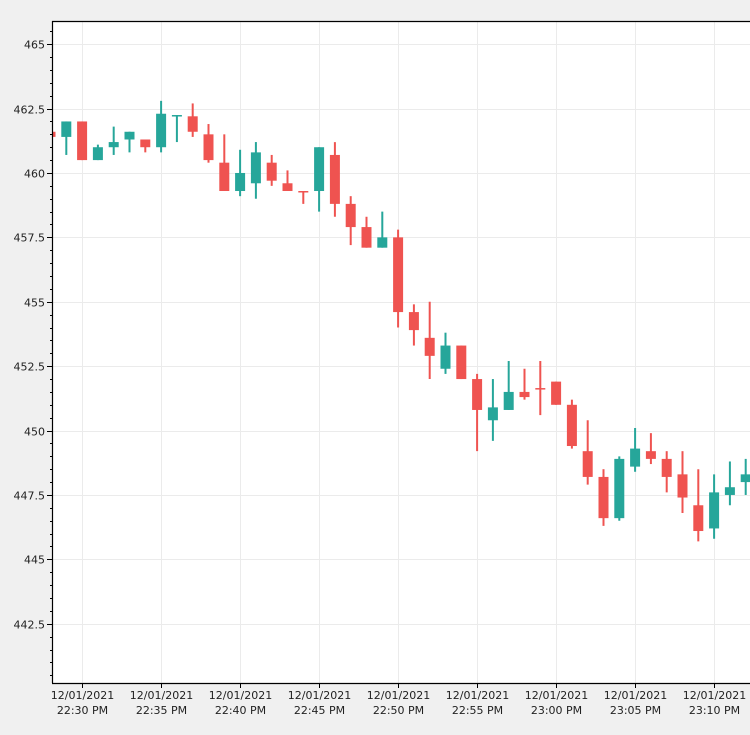 The image size is (750, 735). Describe the element at coordinates (82, 710) in the screenshot. I see `x-tick-time-label: 22:30 PM` at that location.